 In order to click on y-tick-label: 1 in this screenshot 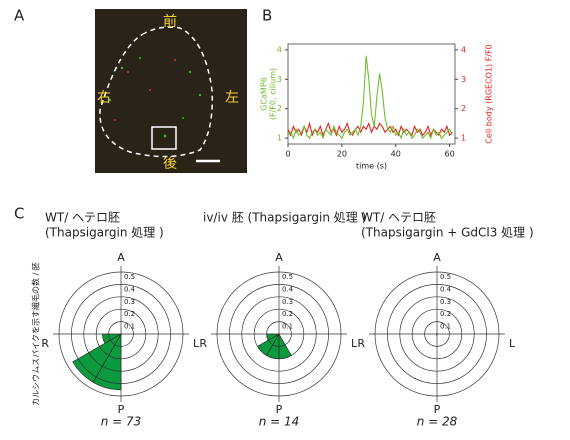, I will do `click(279, 138)`.